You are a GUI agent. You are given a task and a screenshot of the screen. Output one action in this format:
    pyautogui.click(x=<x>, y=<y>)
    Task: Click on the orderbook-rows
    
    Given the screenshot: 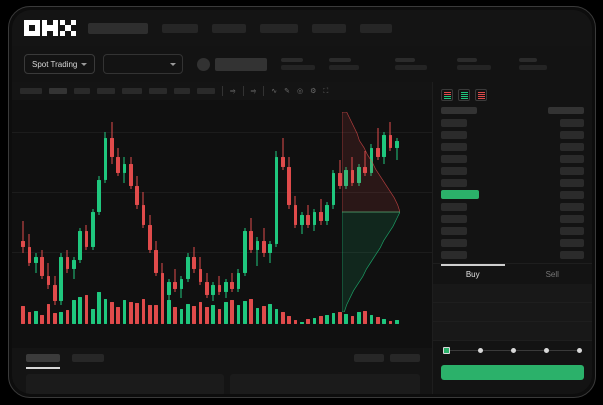 What is the action you would take?
    pyautogui.click(x=512, y=182)
    